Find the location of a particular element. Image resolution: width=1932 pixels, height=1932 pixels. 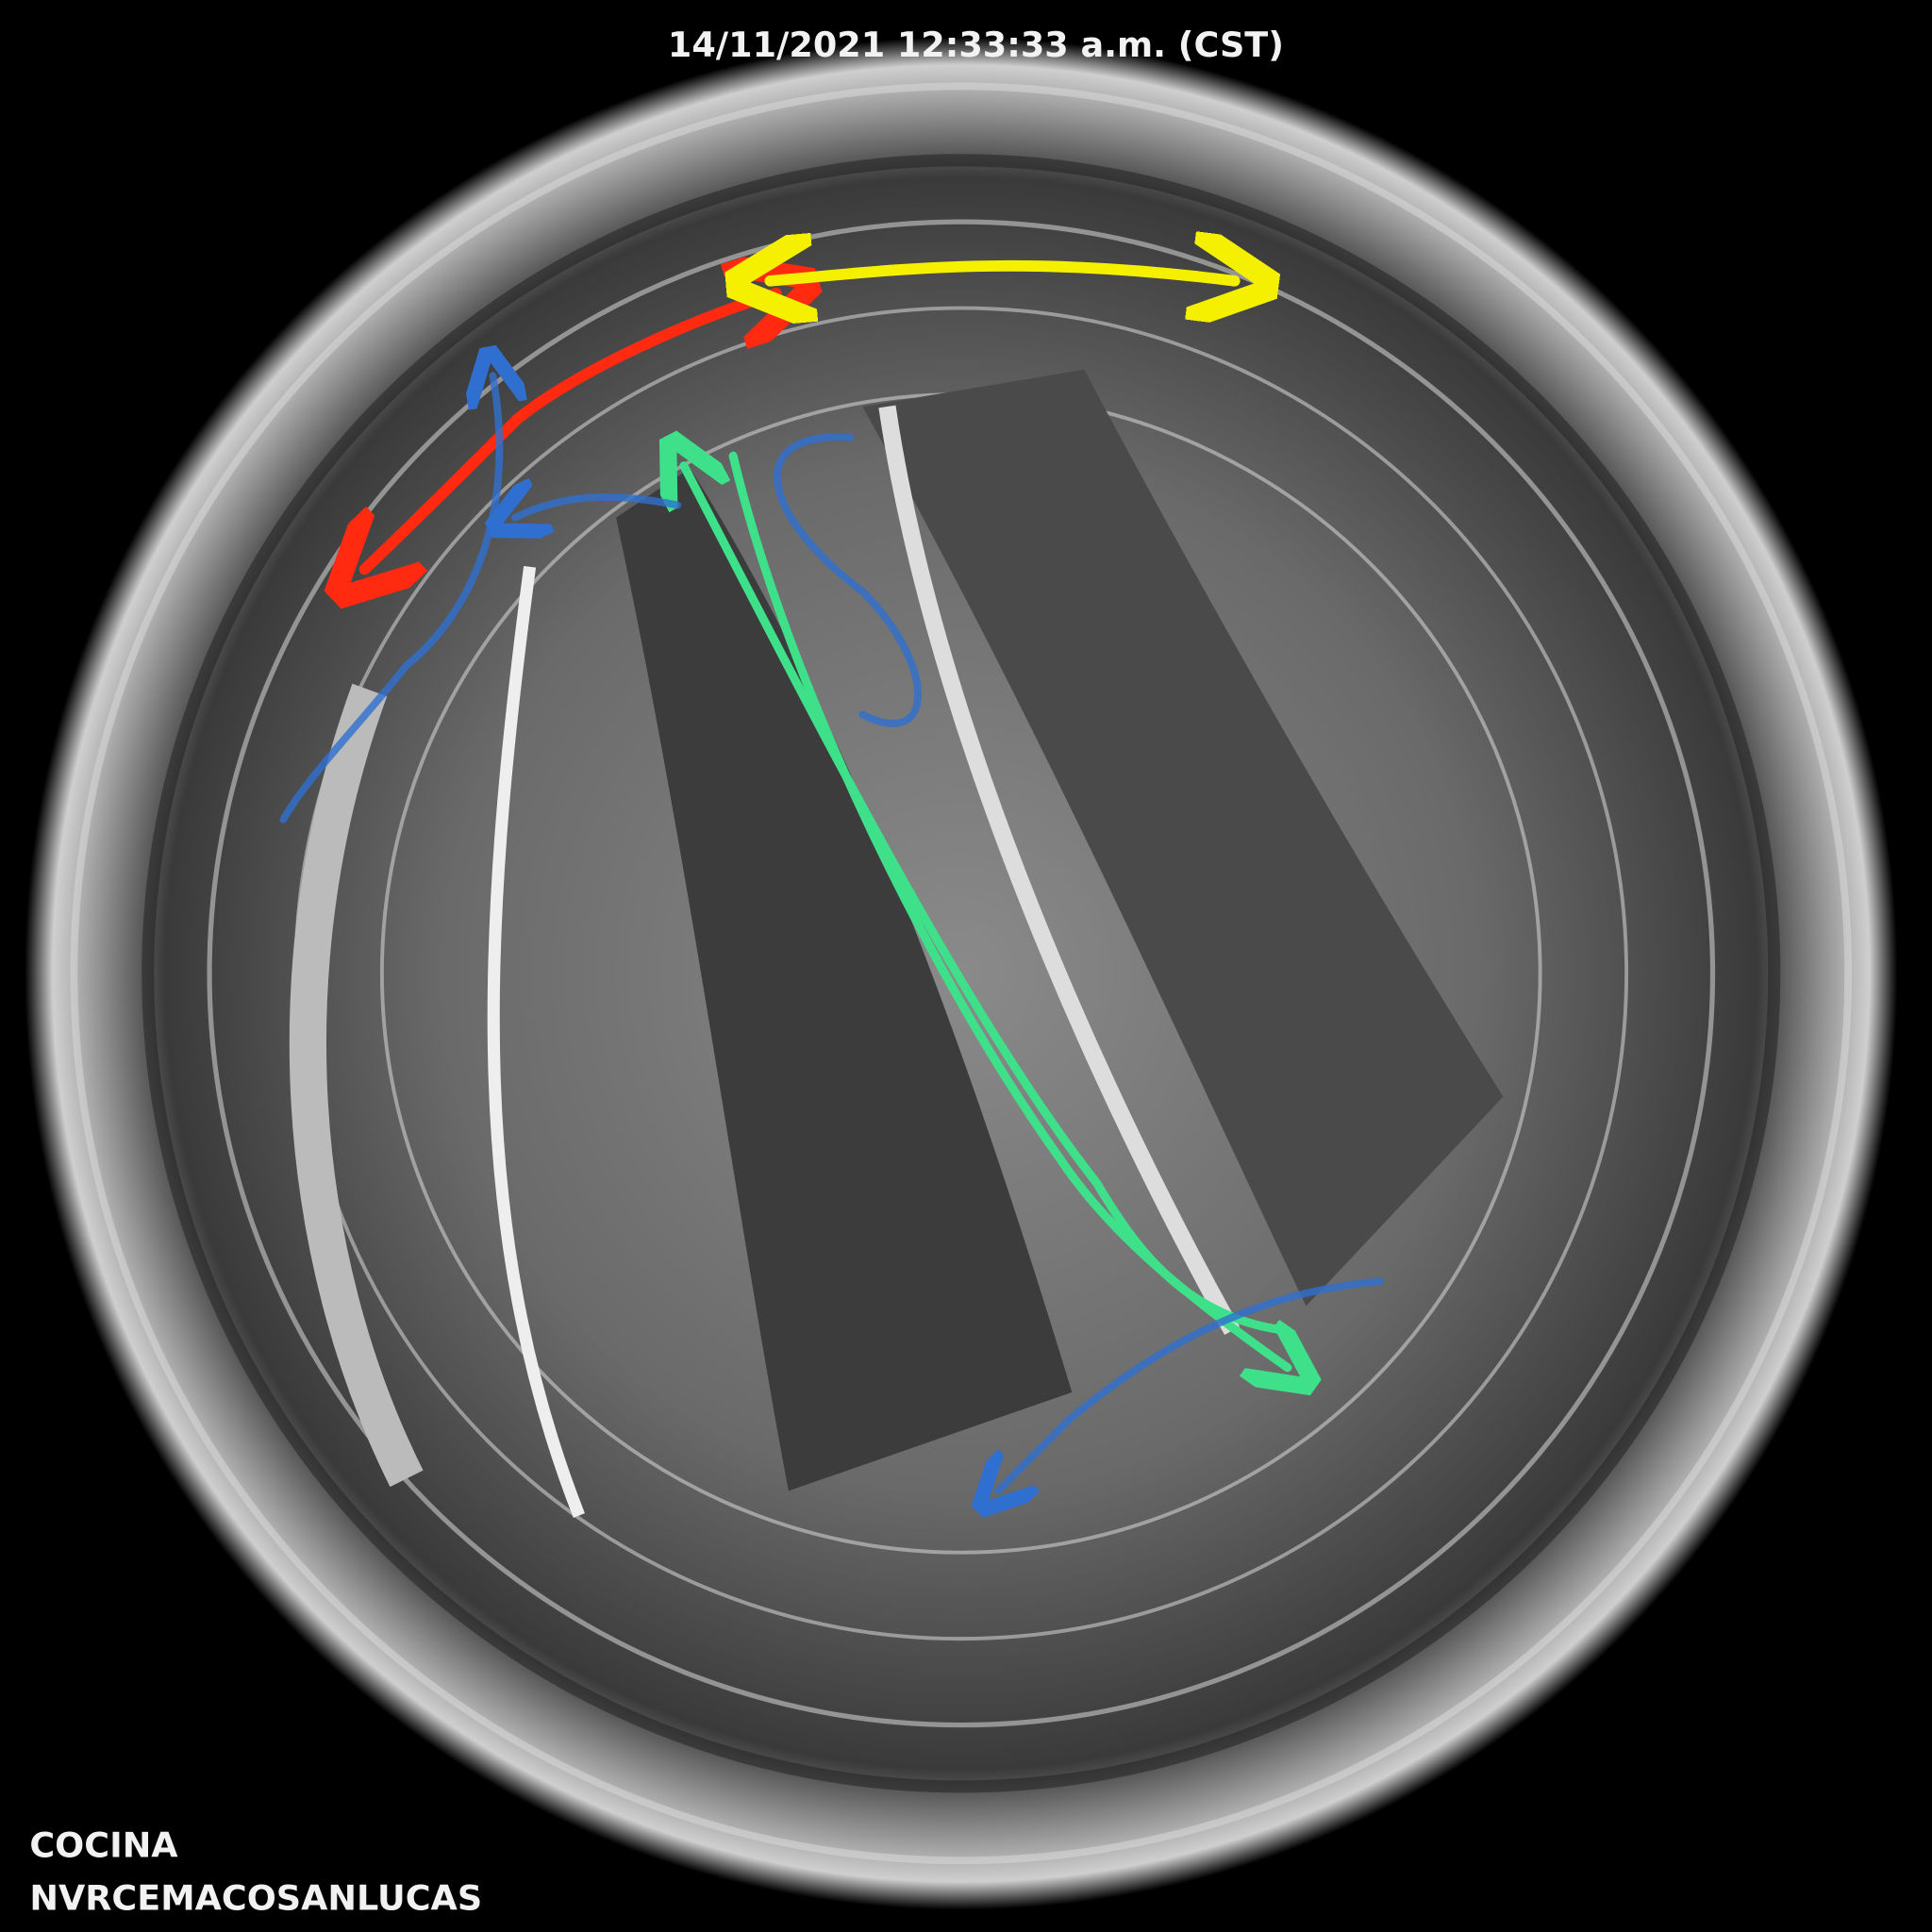

recorder-label: NVRCEMACOSANLUCAS is located at coordinates (255, 1898).